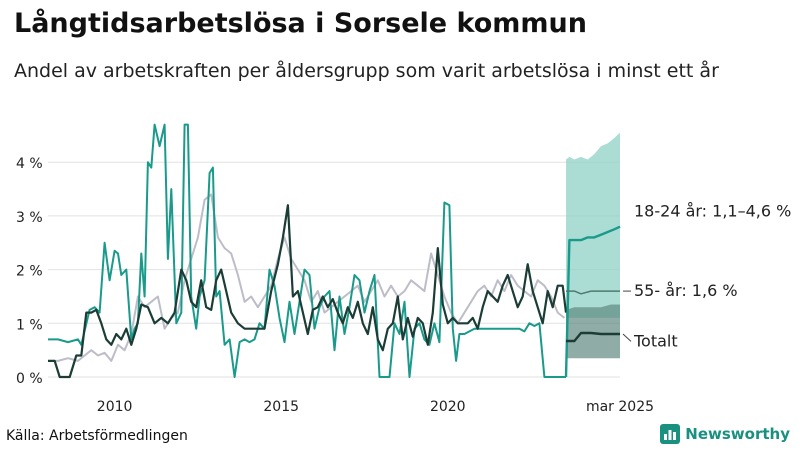 The height and width of the screenshot is (450, 800). What do you see at coordinates (29, 164) in the screenshot?
I see `y-tick-label: 4 %` at bounding box center [29, 164].